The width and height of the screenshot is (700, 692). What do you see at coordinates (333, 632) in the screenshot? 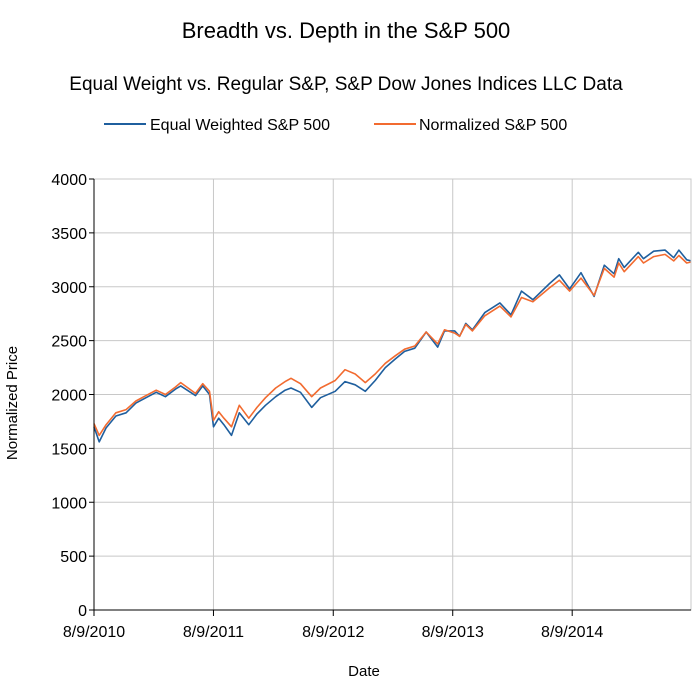
I see `x-tick-label: 8/9/2012` at bounding box center [333, 632].